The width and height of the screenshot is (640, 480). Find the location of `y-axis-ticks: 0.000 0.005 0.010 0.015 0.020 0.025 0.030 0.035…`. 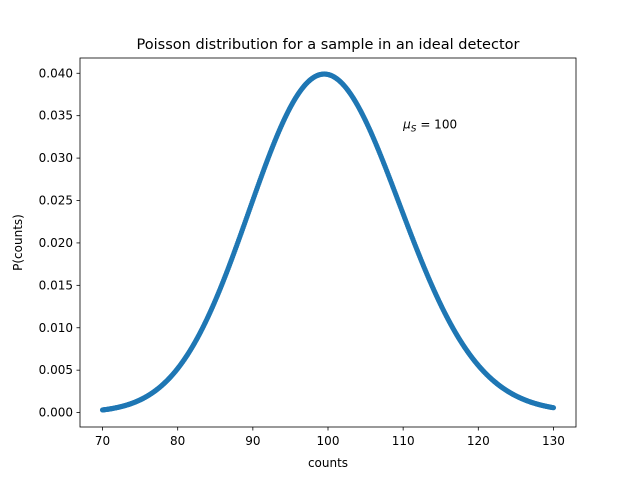

y-axis-ticks: 0.000 0.005 0.010 0.015 0.020 0.025 0.030 0.035… is located at coordinates (59, 243).